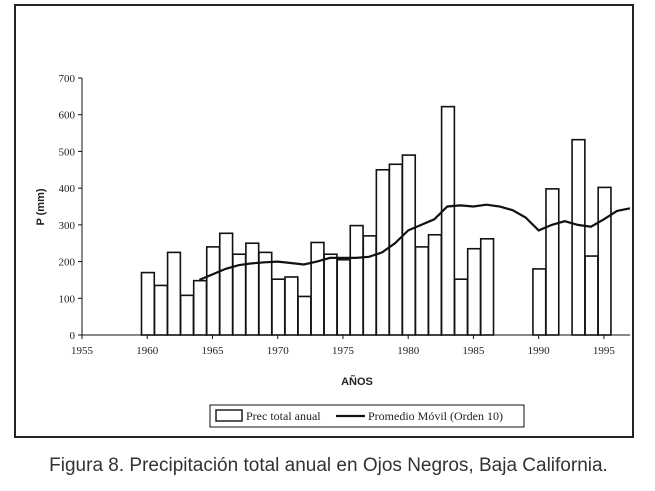 This screenshot has height=491, width=655. Describe the element at coordinates (395, 249) in the screenshot. I see `bar-1979` at that location.